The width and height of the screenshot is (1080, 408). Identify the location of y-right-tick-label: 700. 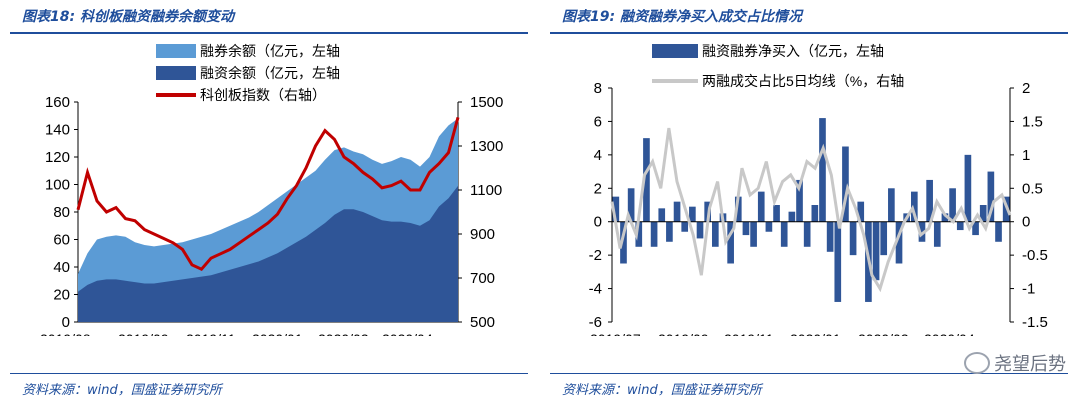
(482, 278).